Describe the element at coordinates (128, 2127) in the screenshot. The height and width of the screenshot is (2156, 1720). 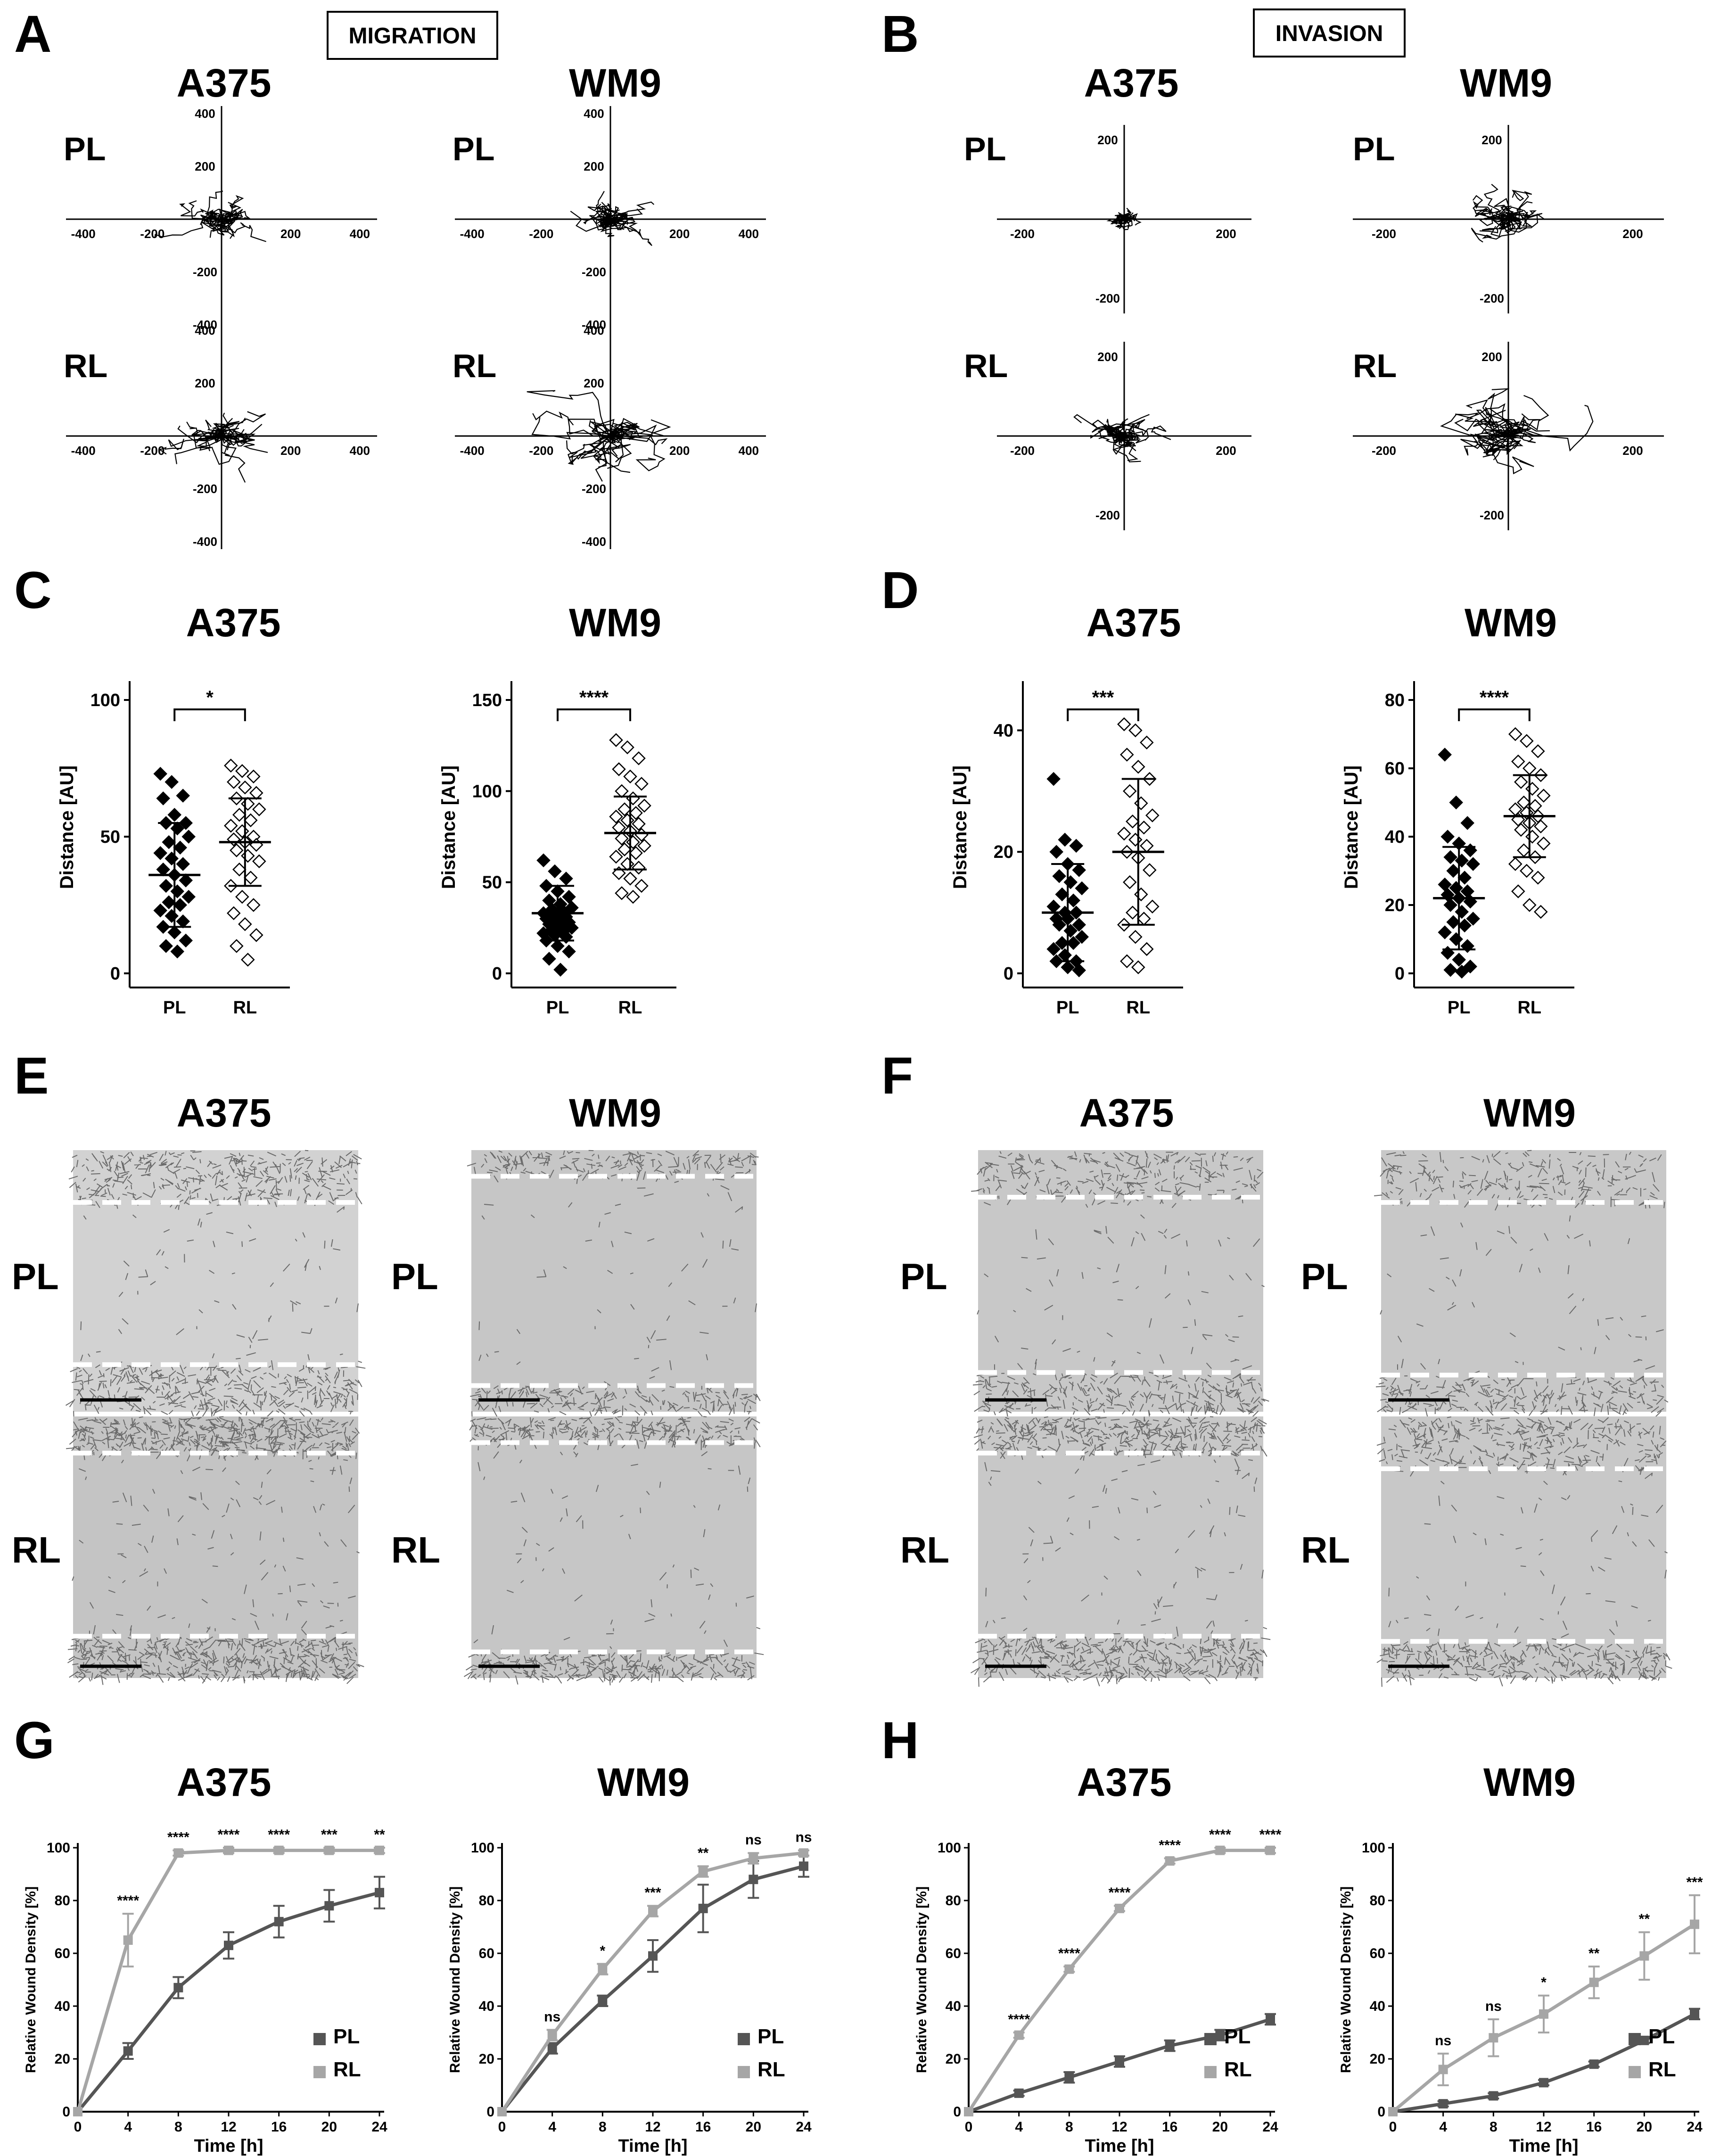
I see `x-tick-label: 4` at that location.